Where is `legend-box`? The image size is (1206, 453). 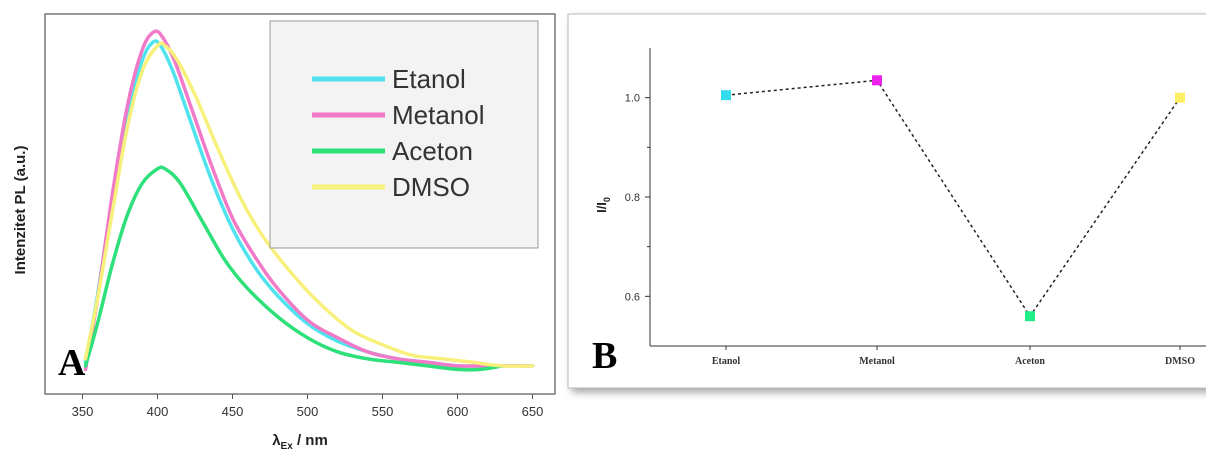
legend-box is located at coordinates (404, 134).